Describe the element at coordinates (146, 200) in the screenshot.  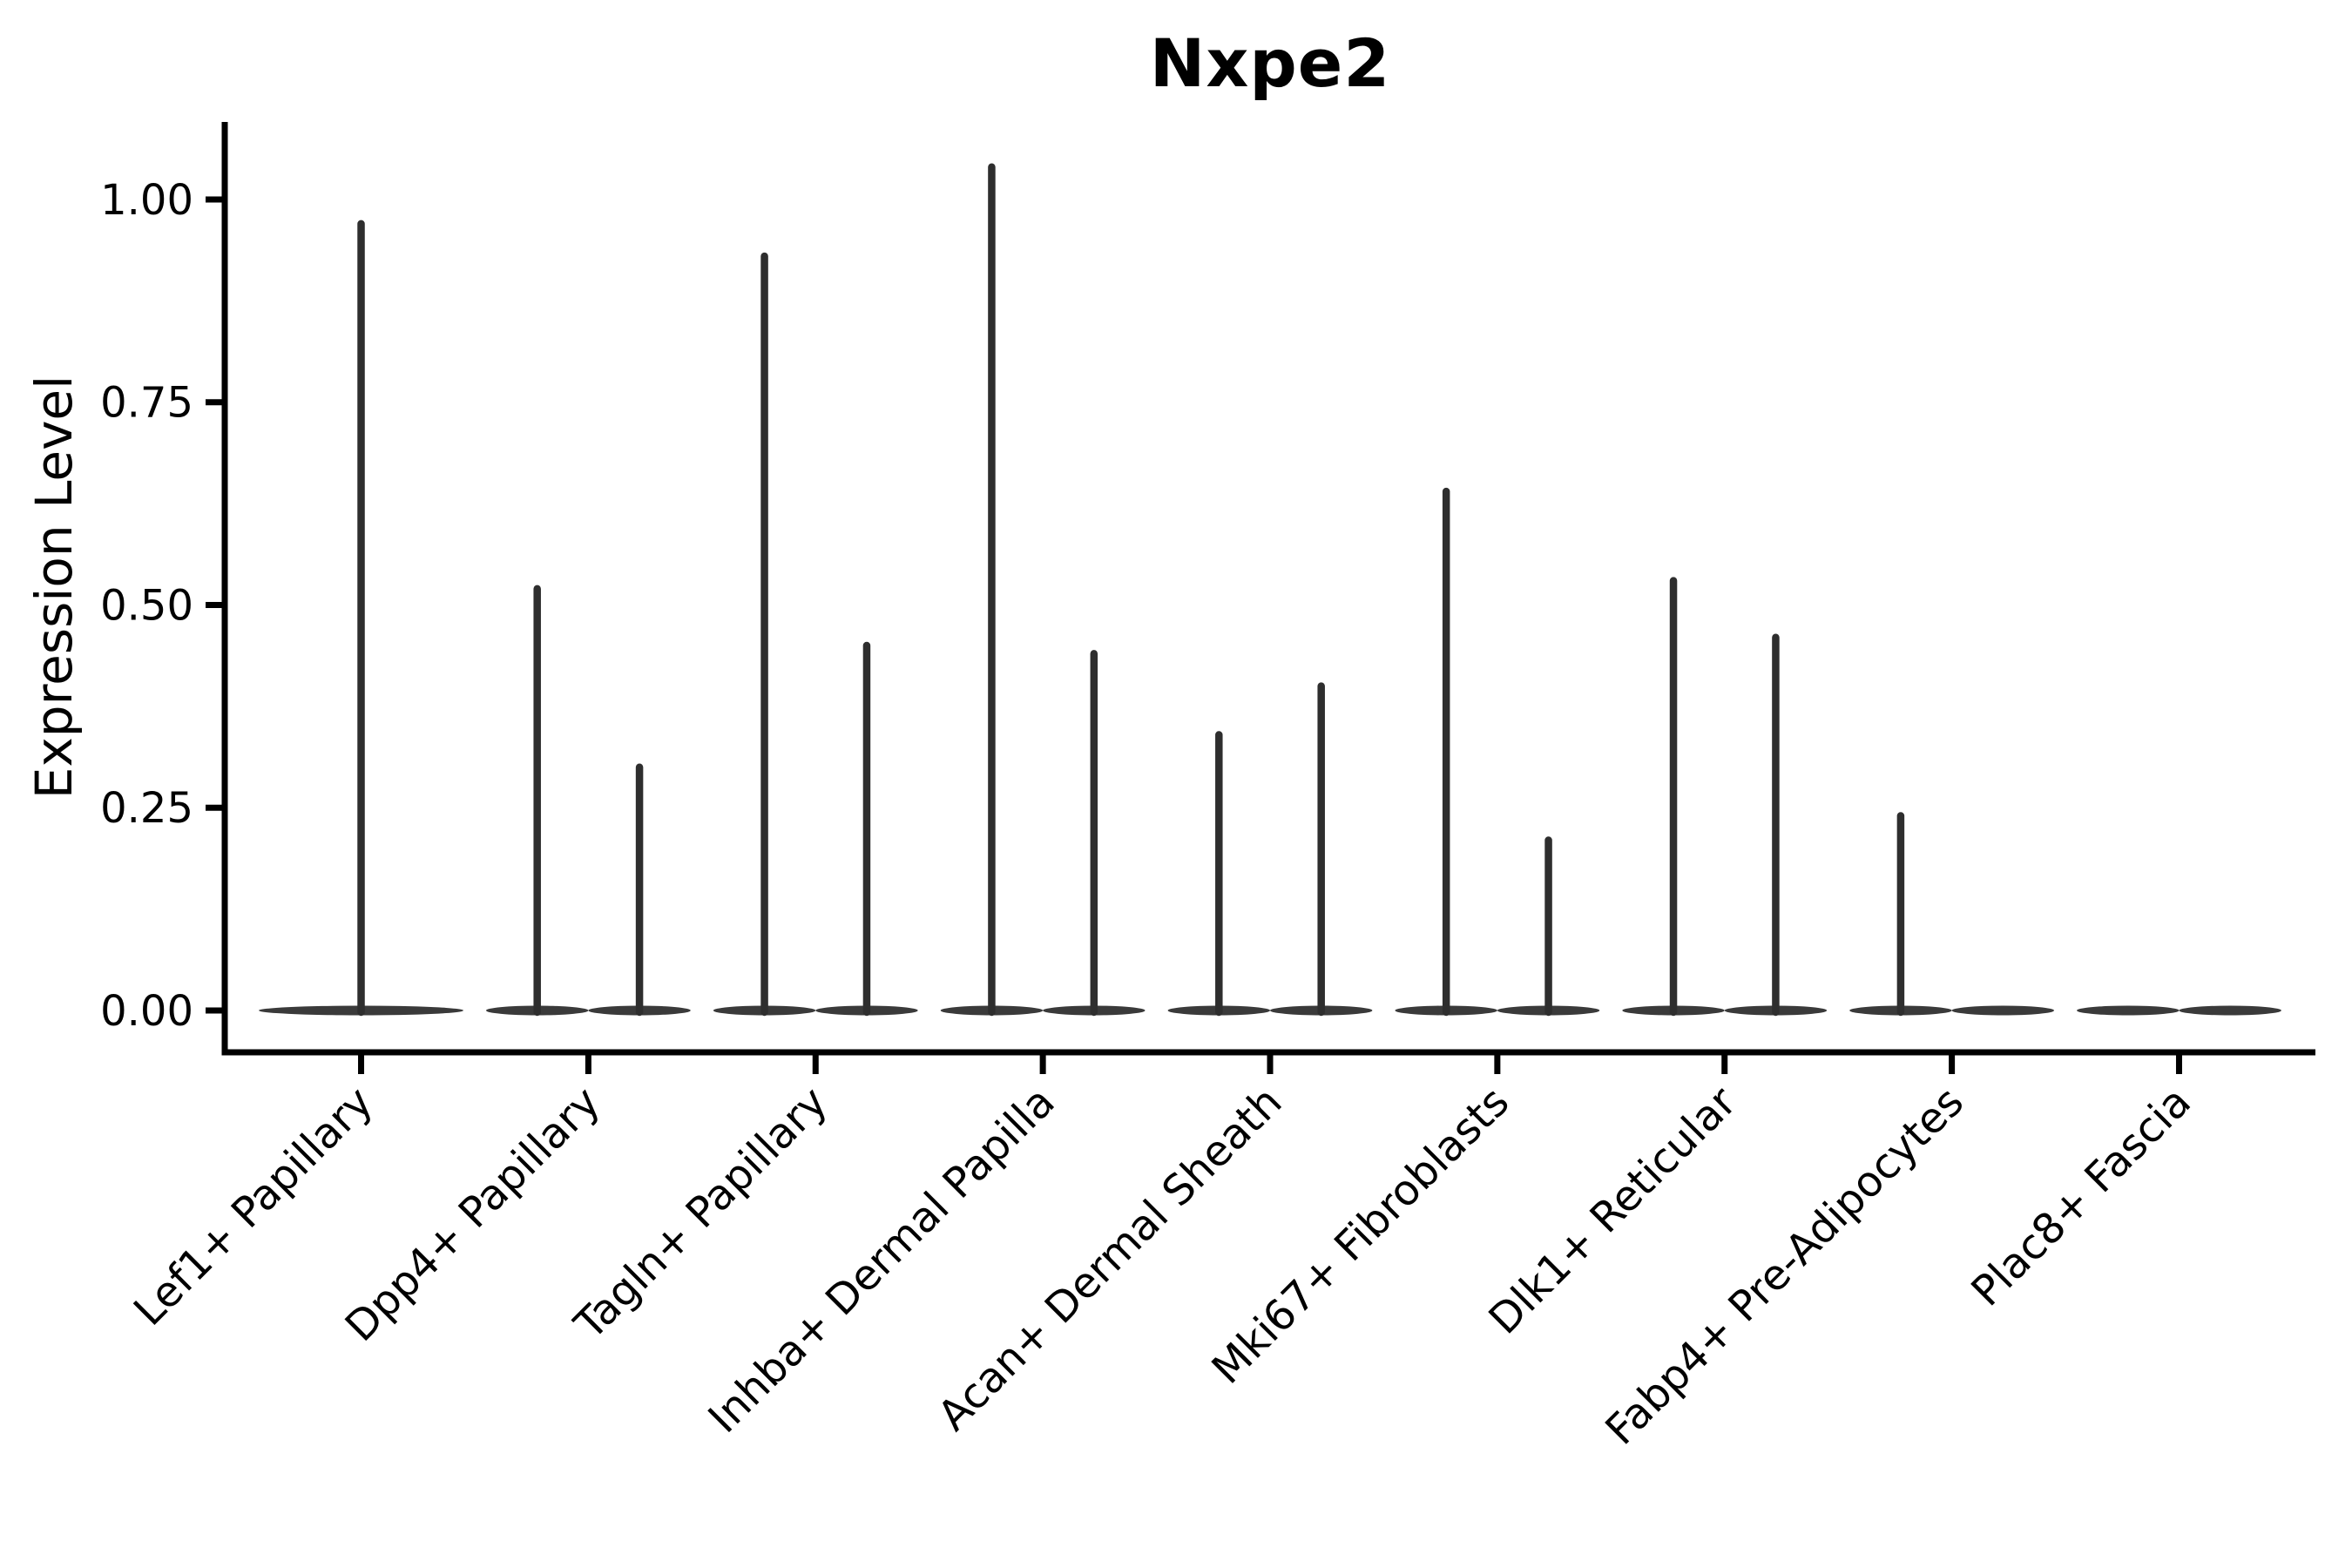
I see `y-tick-label: 1.00` at that location.